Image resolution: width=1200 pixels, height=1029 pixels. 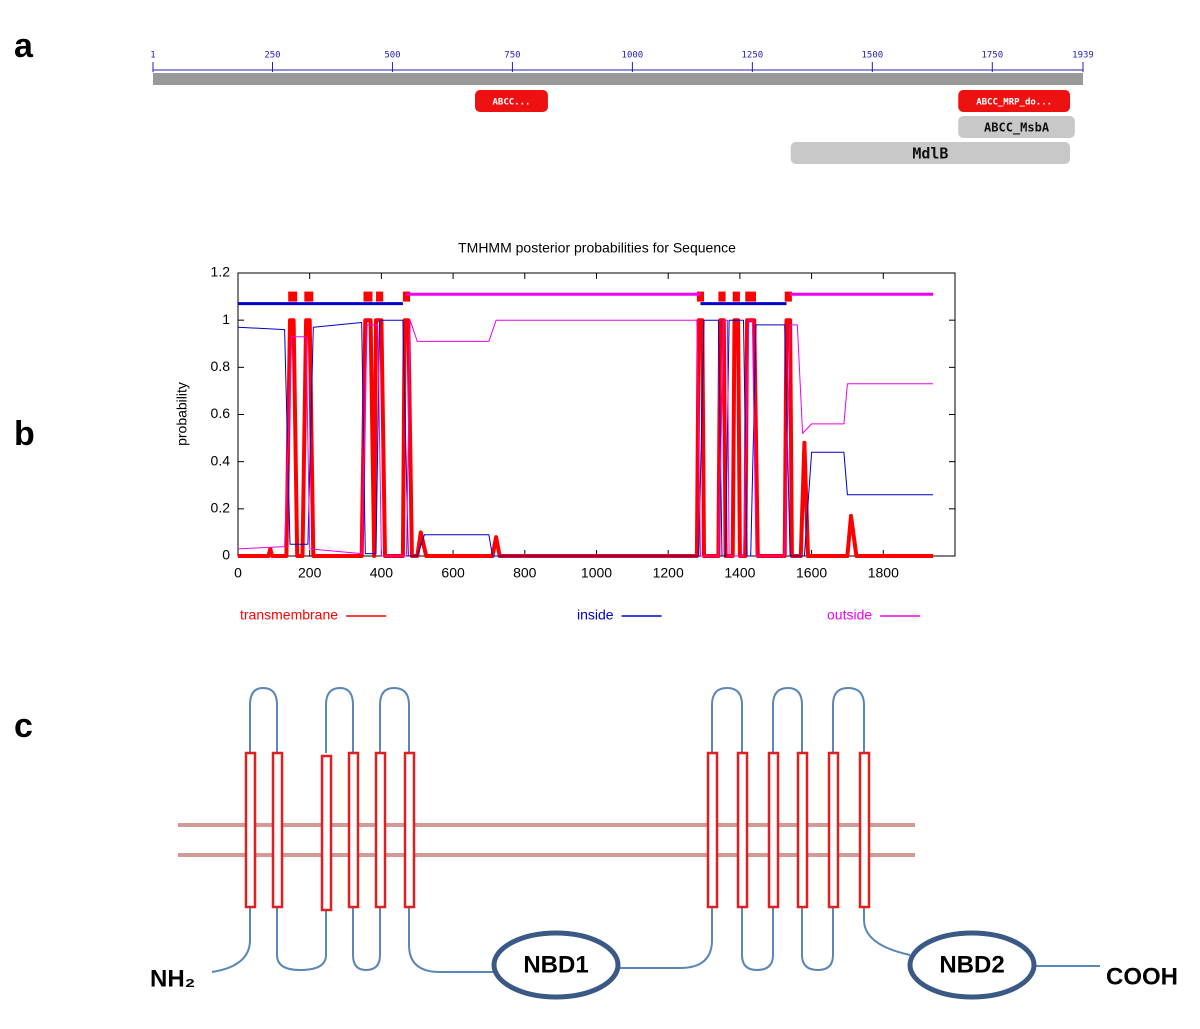 I want to click on nbd-label: NBD1, so click(x=555, y=964).